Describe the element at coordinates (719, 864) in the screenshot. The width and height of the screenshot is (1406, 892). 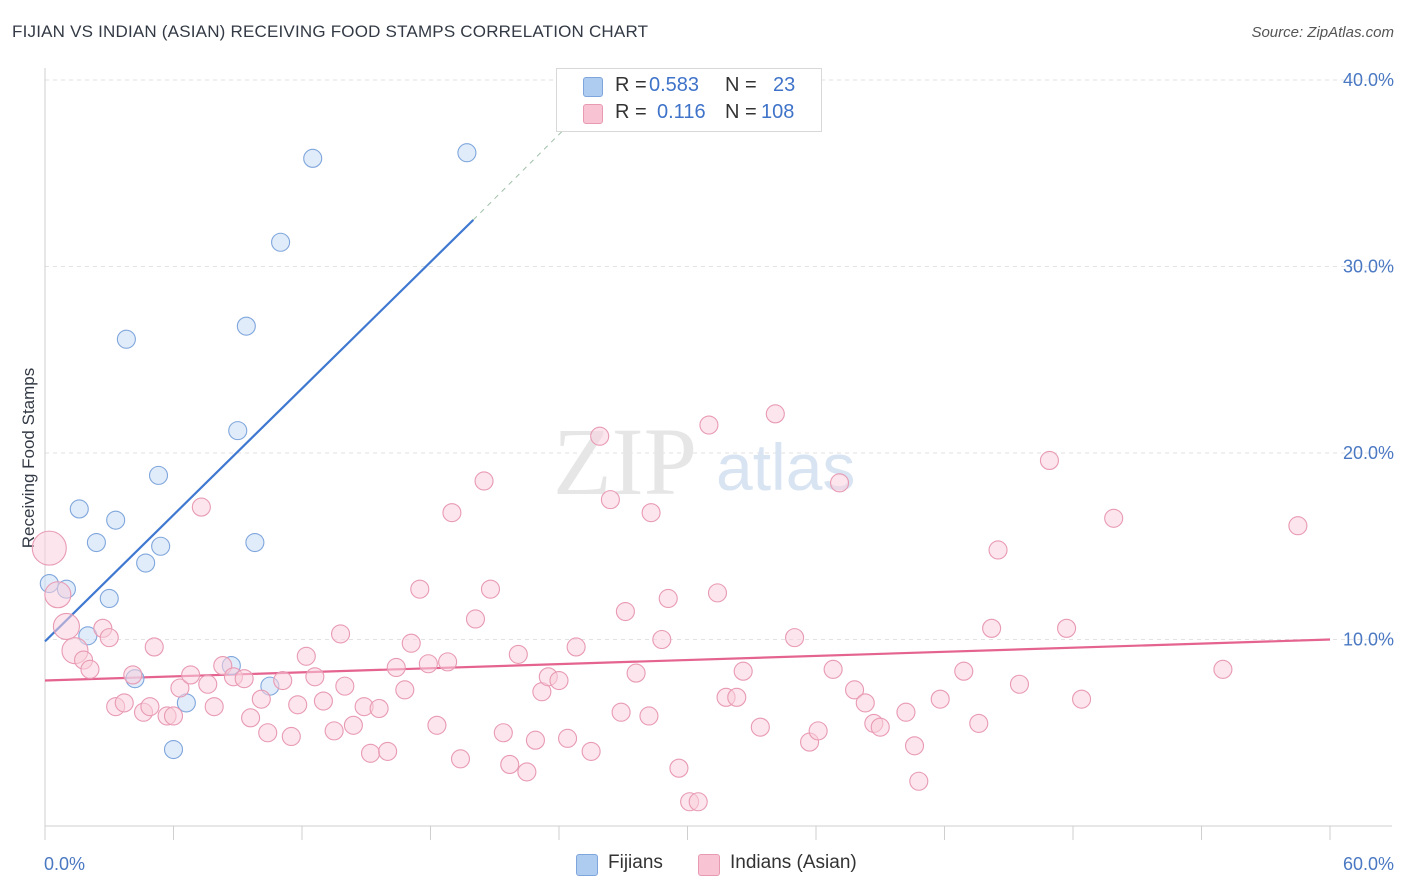
I see `x-tick-labels: 0.0% 60.0%` at that location.